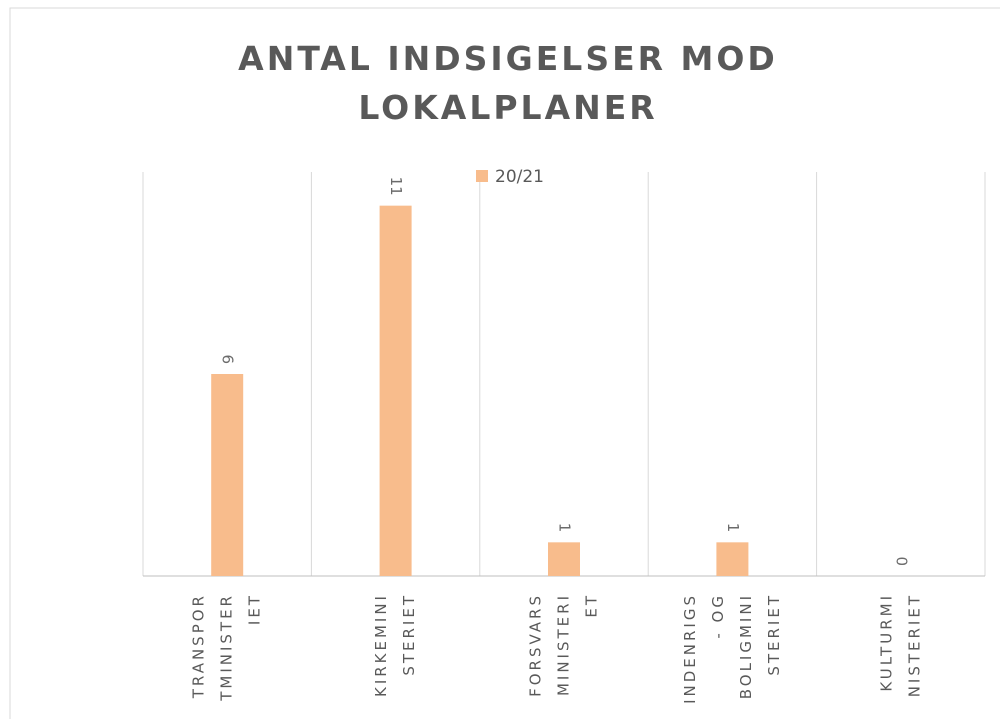  Describe the element at coordinates (914, 645) in the screenshot. I see `x-tick-label: NISTERIET` at that location.